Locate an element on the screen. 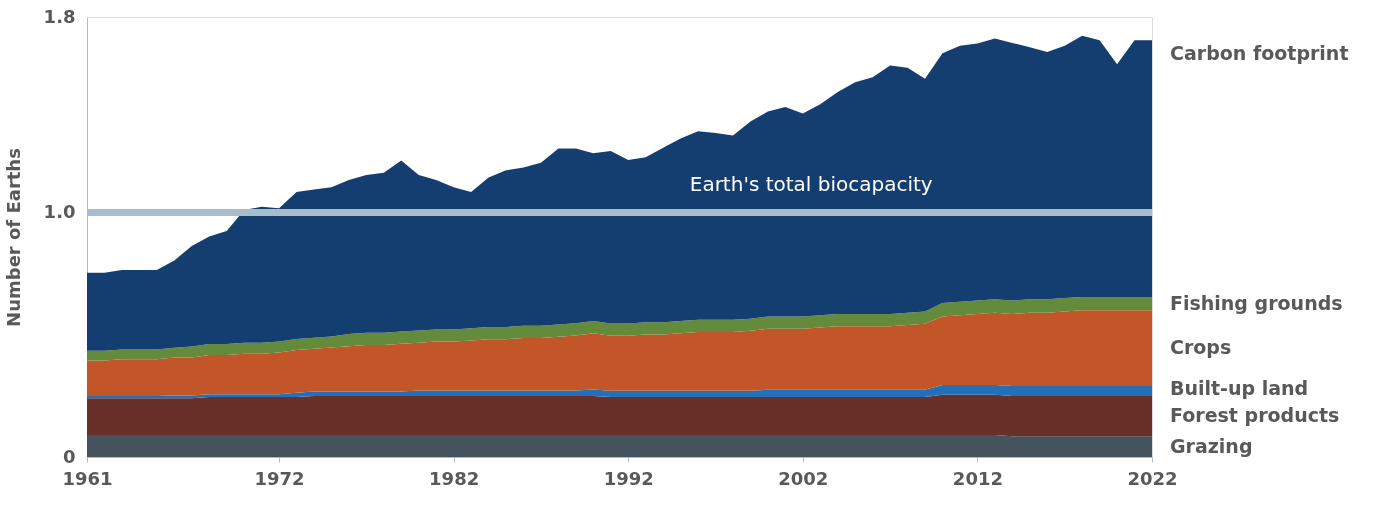 This screenshot has height=521, width=1392. ref-line-label: Earth's total biocapacity is located at coordinates (811, 183).